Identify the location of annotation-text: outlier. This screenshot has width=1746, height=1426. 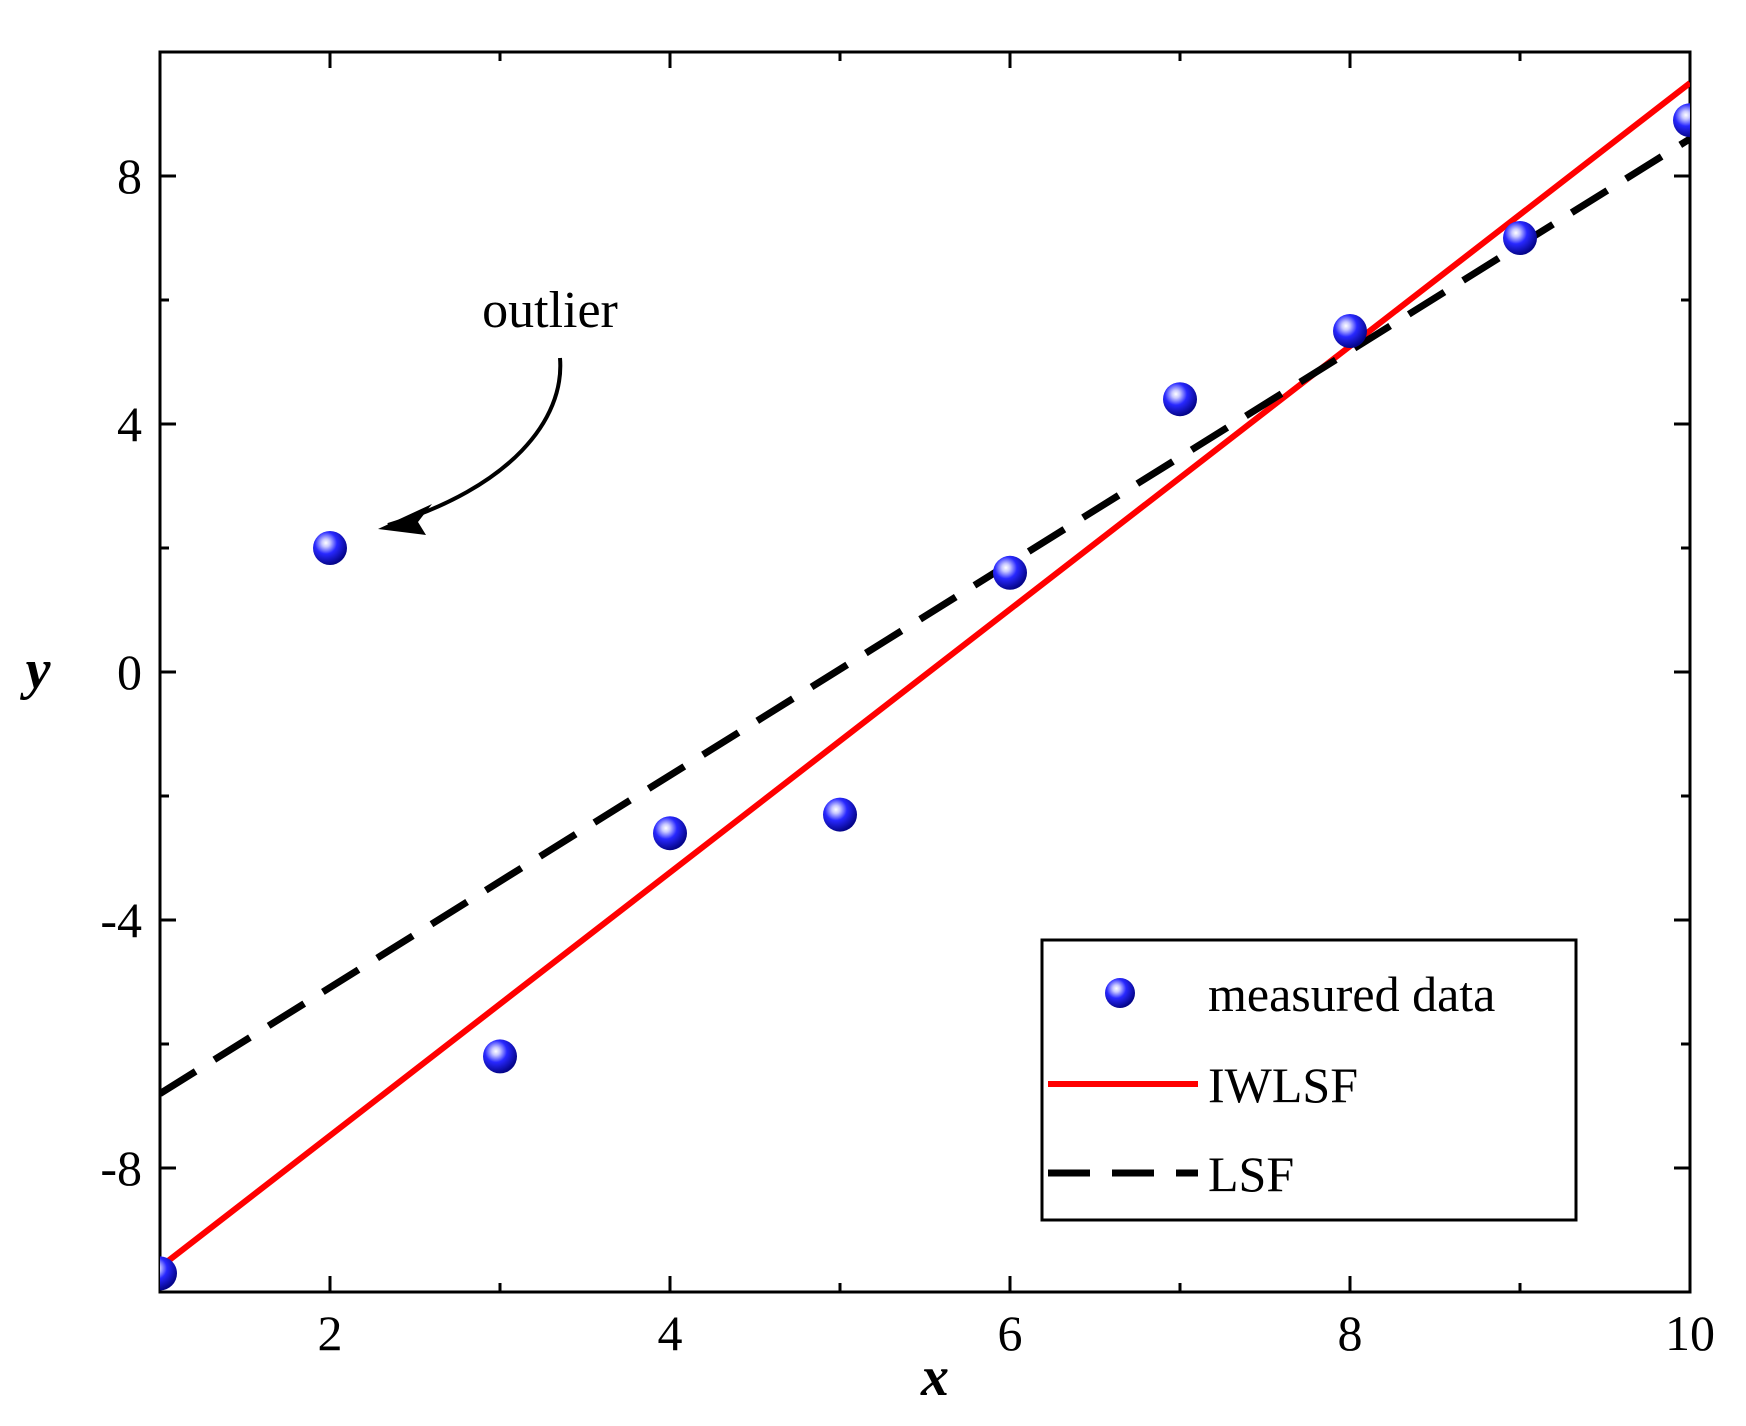
(550, 310).